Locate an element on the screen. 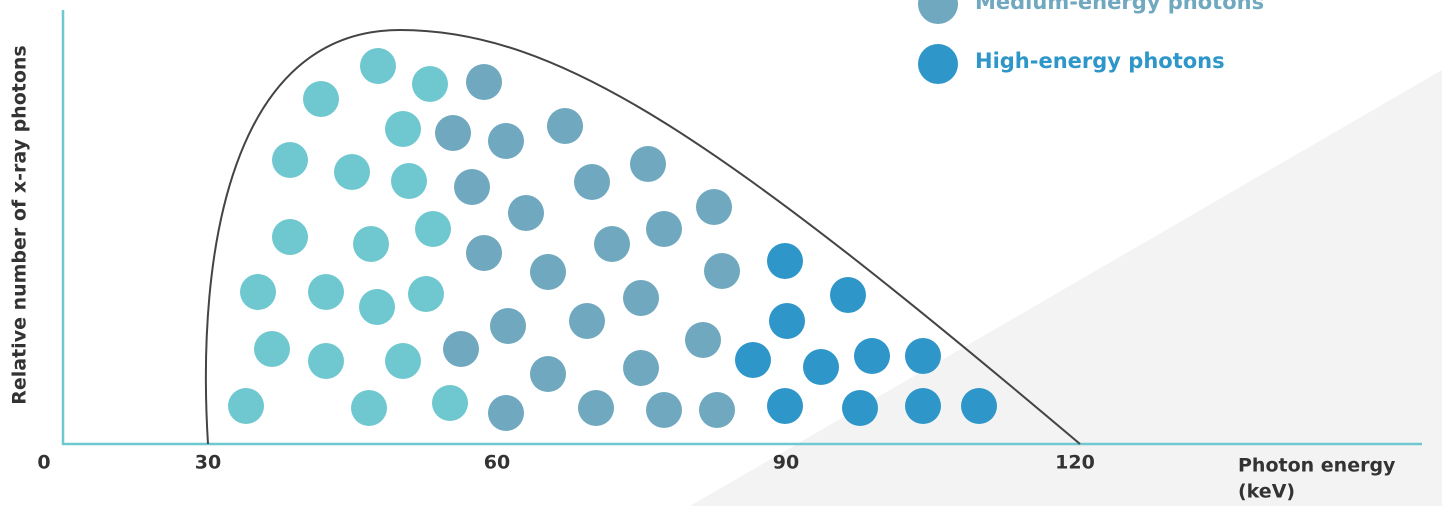 This screenshot has height=506, width=1442. x-tick-label: 30 is located at coordinates (208, 463).